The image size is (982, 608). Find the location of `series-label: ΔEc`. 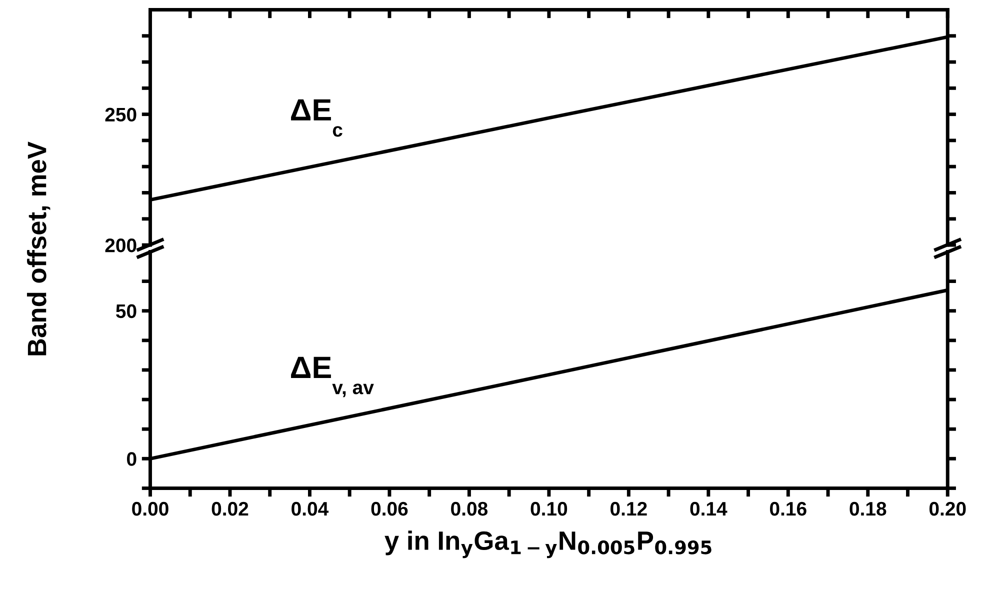

series-label: ΔEc is located at coordinates (316, 118).